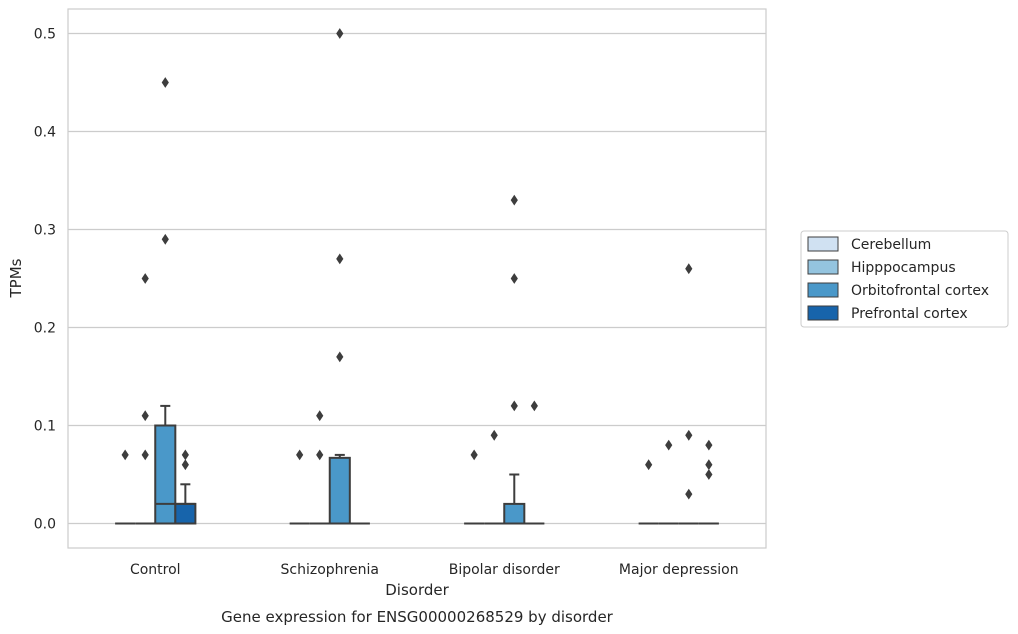  I want to click on legend-frame, so click(904, 279).